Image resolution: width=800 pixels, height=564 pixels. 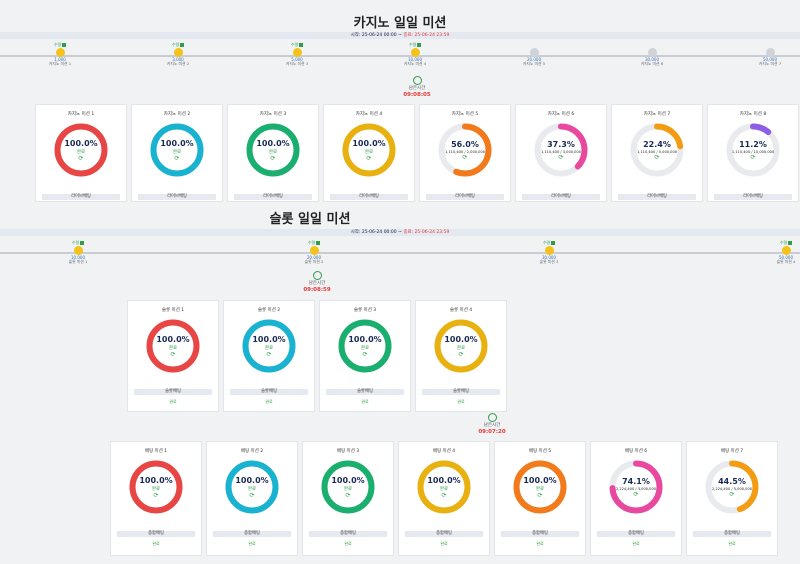 I want to click on mission-card: 카지노 미션 4 100.0% 완료 ⟳ 라이브배팅, so click(x=369, y=153).